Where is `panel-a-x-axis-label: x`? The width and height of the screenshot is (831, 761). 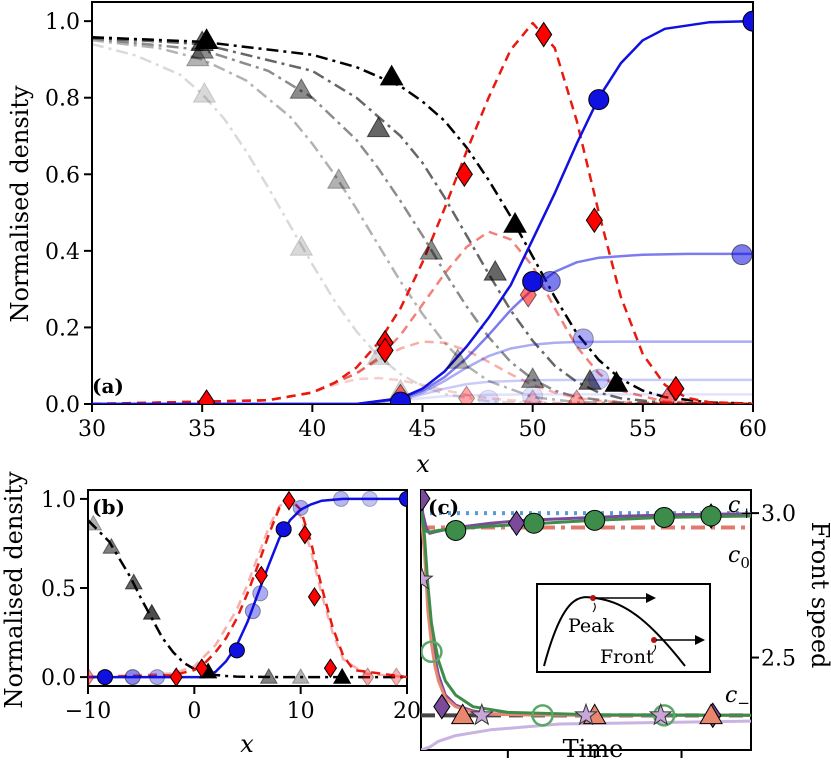 panel-a-x-axis-label: x is located at coordinates (423, 464).